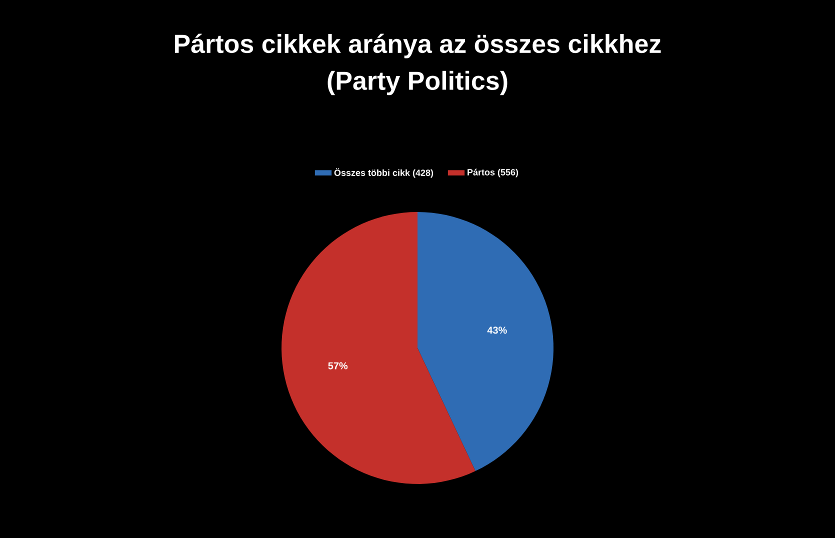  What do you see at coordinates (493, 173) in the screenshot?
I see `legend-label: Pártos (556)` at bounding box center [493, 173].